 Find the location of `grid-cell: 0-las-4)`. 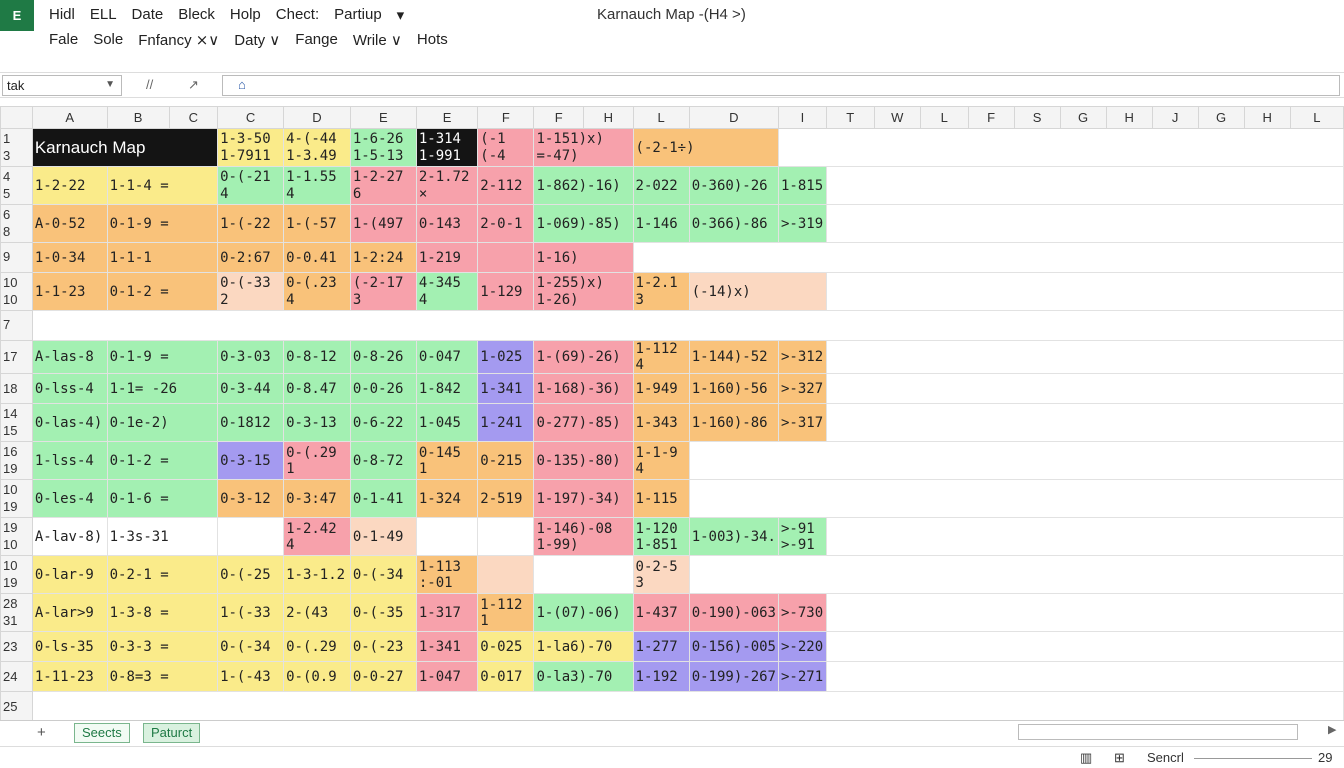

grid-cell: 0-las-4) is located at coordinates (69, 423).